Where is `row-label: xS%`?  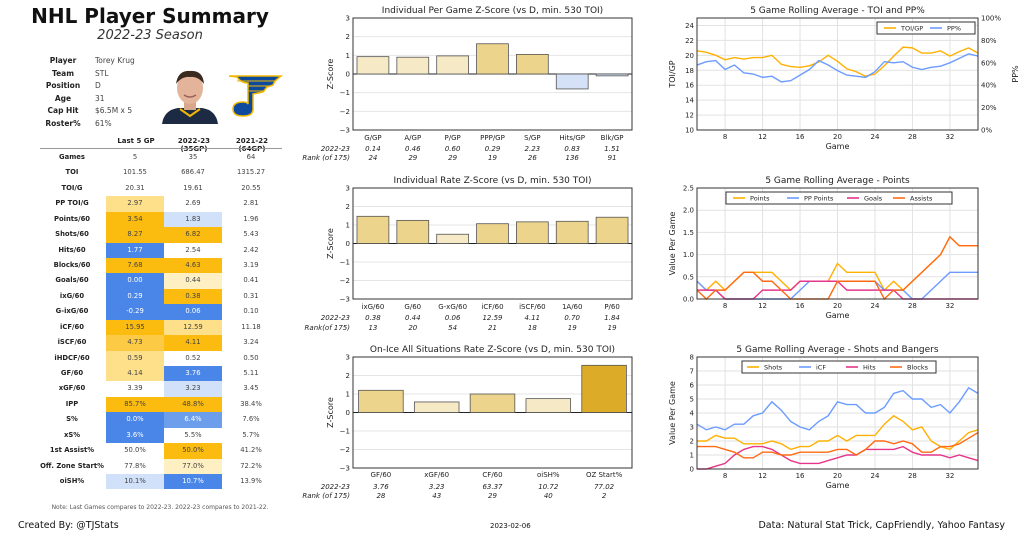 row-label: xS% is located at coordinates (72, 434).